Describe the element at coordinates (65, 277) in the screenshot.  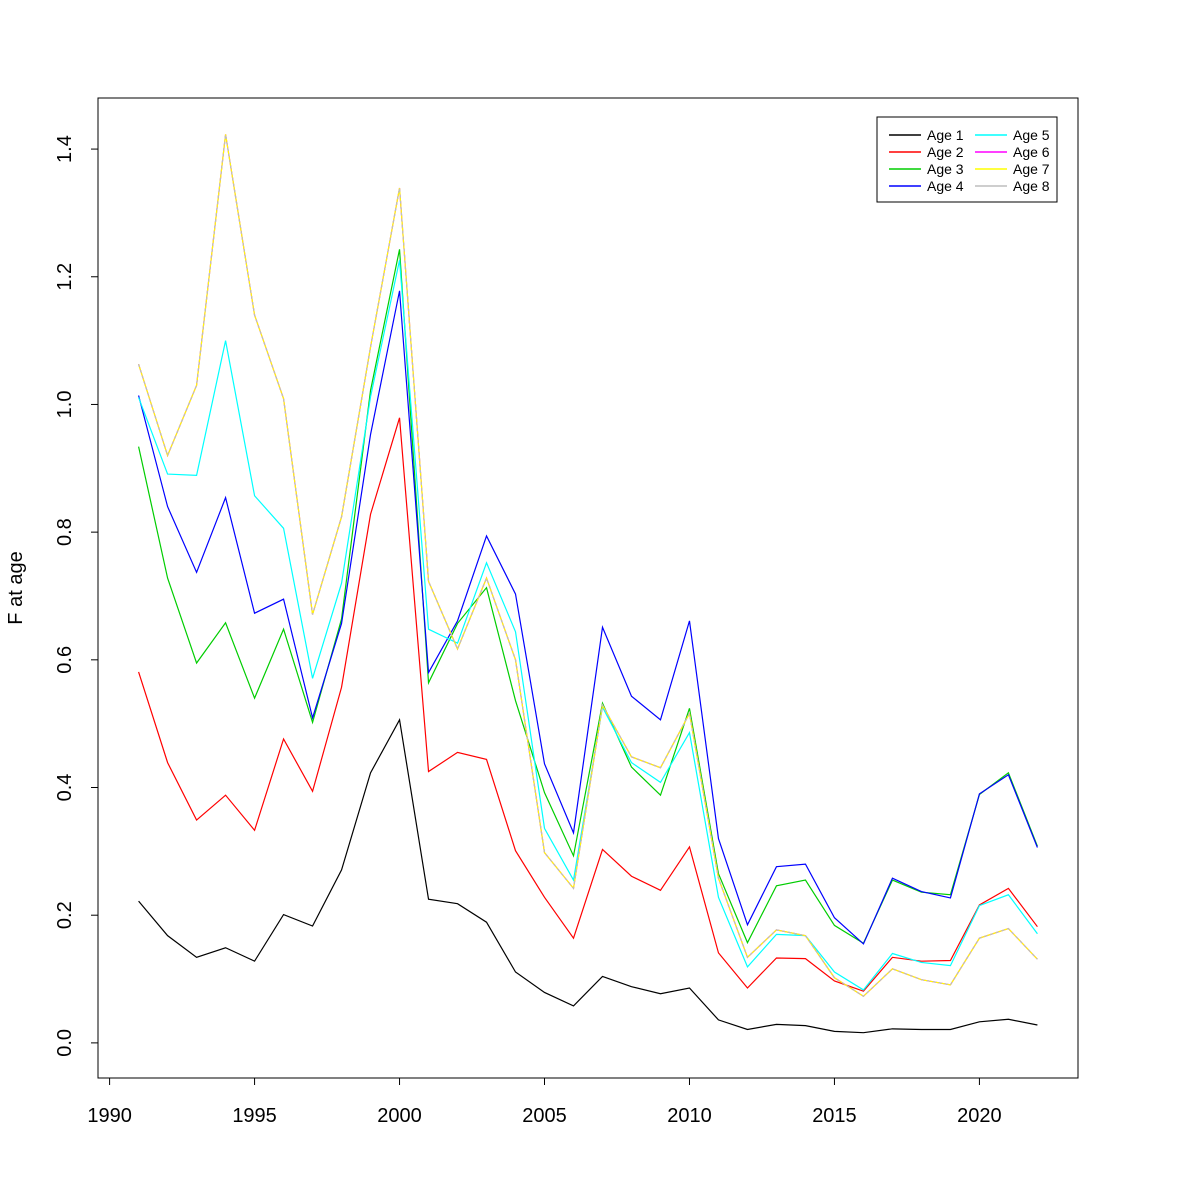
I see `y-tick-label: 1.2` at that location.